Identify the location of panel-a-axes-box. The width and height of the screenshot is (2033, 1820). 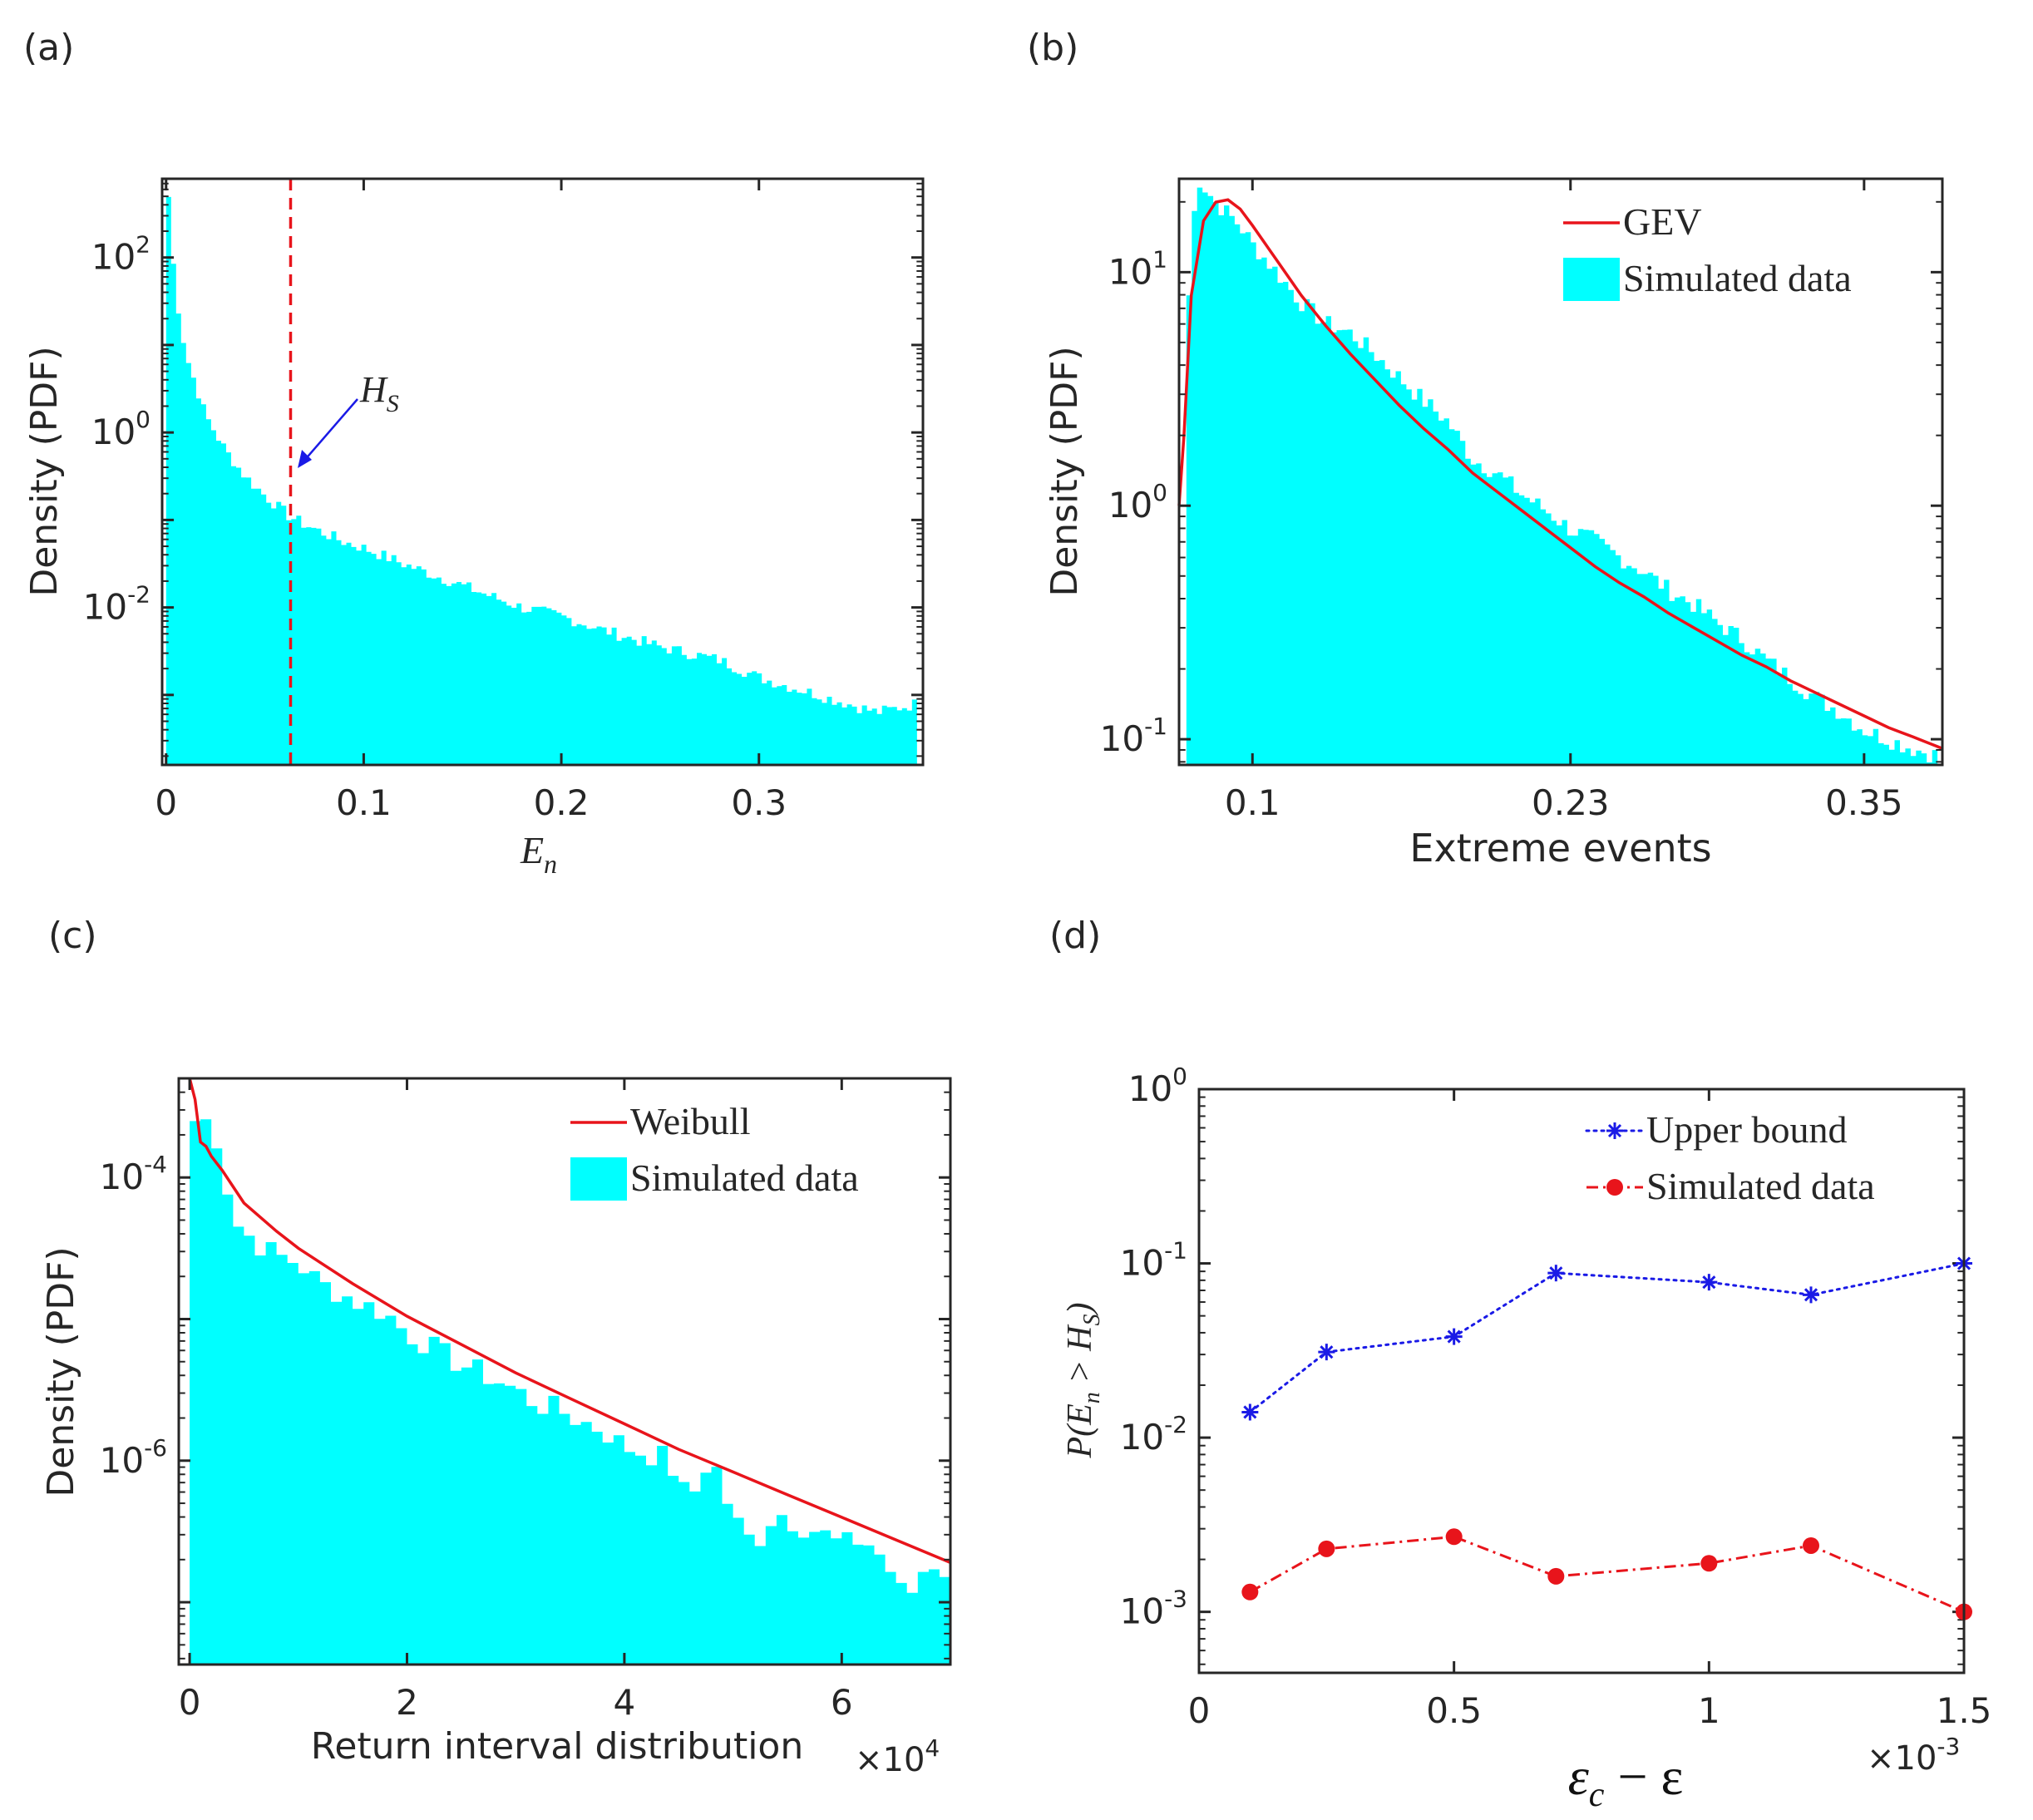
(542, 472).